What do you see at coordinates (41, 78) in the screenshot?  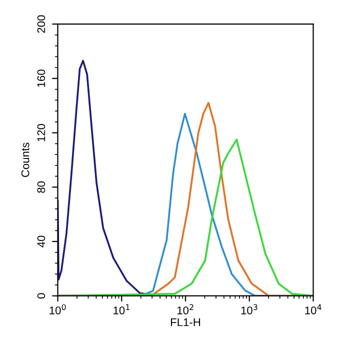 I see `y-tick-label: 160` at bounding box center [41, 78].